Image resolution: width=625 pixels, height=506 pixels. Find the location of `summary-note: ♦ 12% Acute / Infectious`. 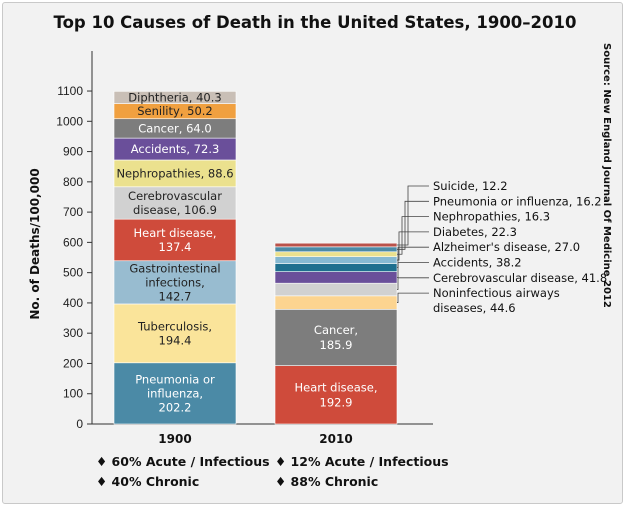

summary-note: ♦ 12% Acute / Infectious is located at coordinates (362, 461).